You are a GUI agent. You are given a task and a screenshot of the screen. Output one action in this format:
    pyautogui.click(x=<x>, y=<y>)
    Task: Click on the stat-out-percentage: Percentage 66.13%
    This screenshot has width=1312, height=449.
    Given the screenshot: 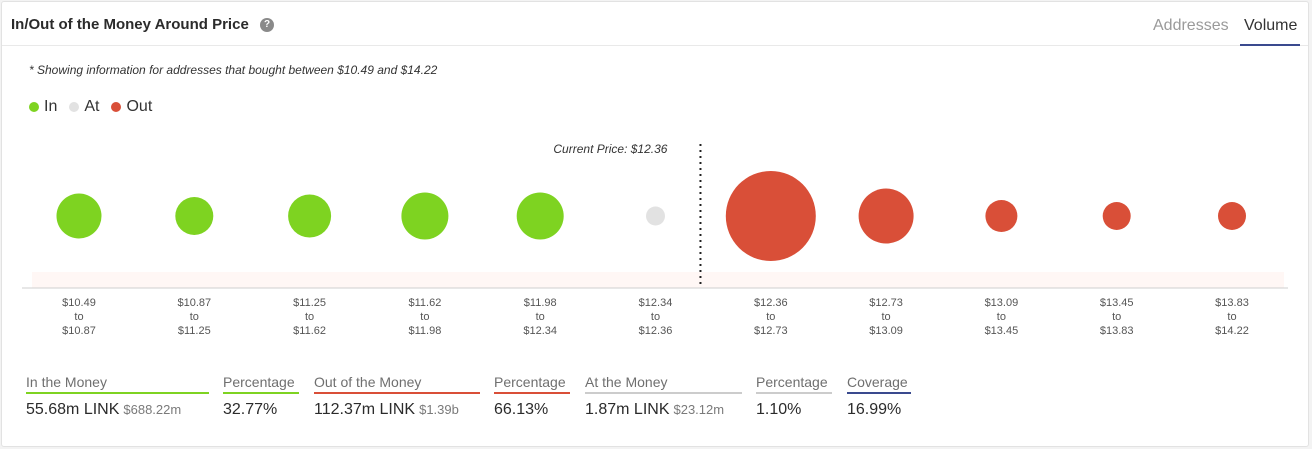 What is the action you would take?
    pyautogui.click(x=532, y=396)
    